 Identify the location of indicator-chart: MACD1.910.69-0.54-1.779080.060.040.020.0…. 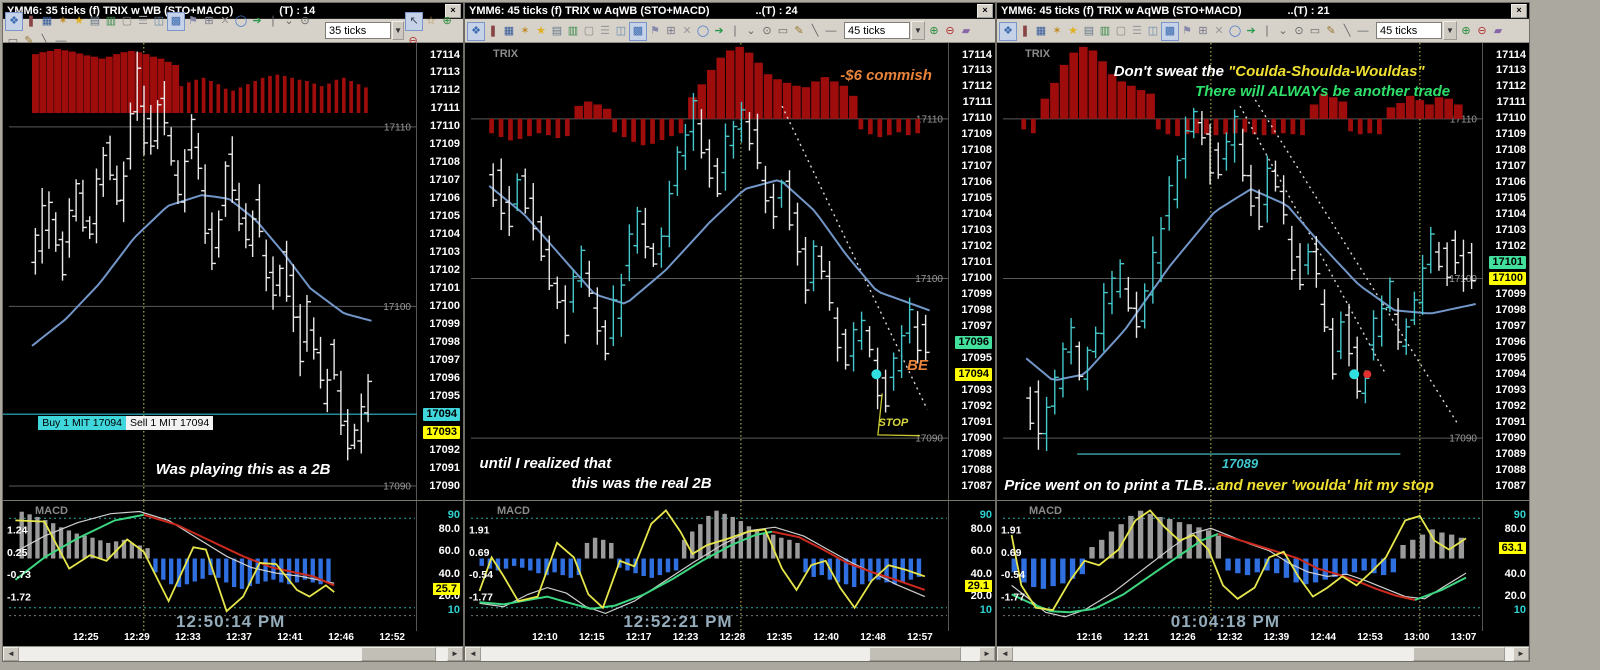
(1263, 565).